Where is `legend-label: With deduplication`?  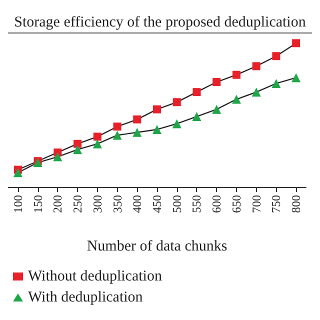 legend-label: With deduplication is located at coordinates (86, 298).